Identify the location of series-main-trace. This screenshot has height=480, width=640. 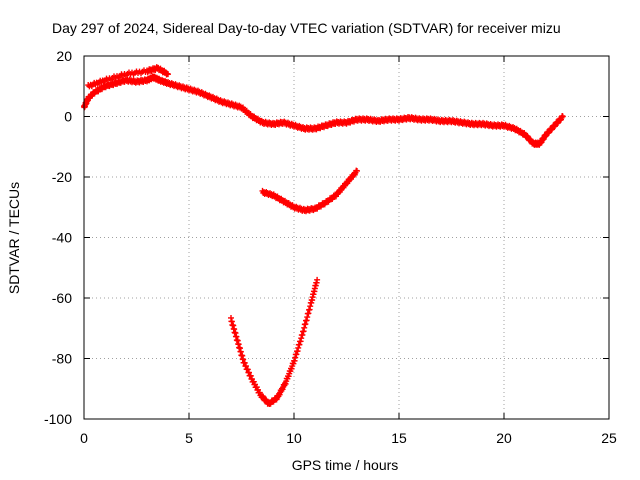
(323, 110).